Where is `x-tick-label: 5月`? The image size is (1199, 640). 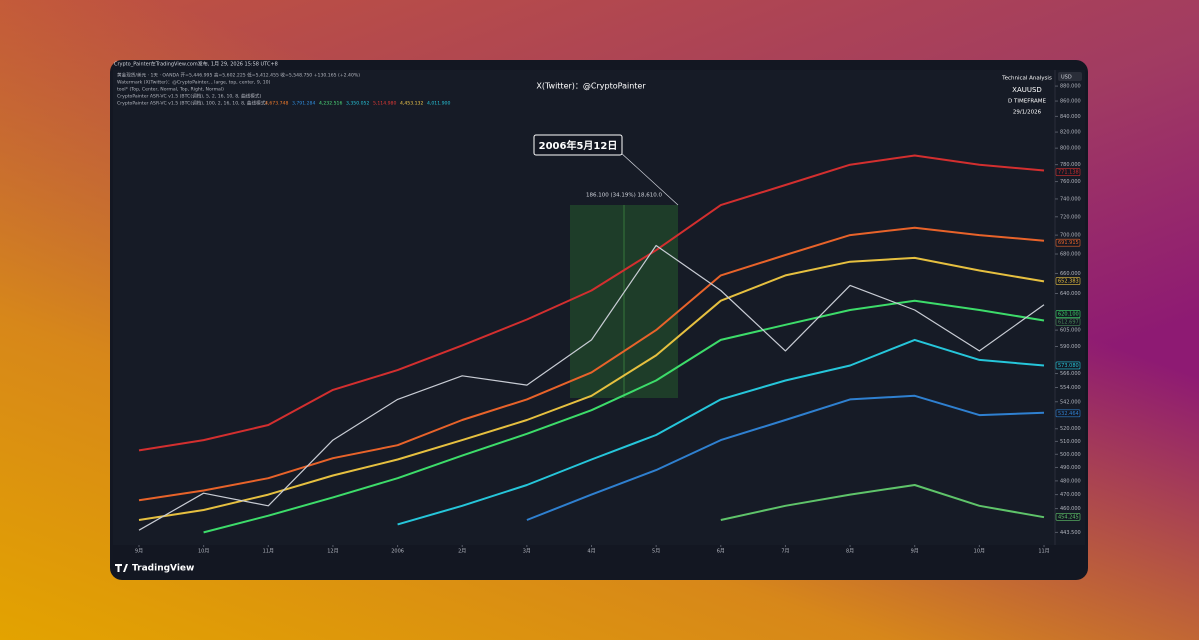
x-tick-label: 5月 is located at coordinates (656, 552).